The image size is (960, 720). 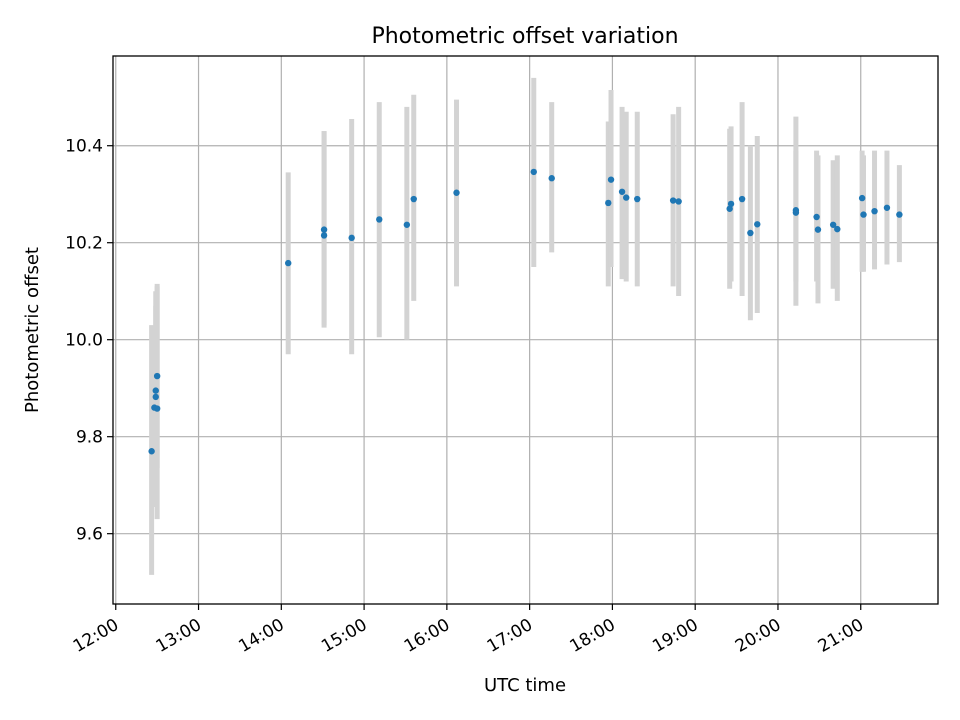 I want to click on x-tick-label: 20:00, so click(x=758, y=636).